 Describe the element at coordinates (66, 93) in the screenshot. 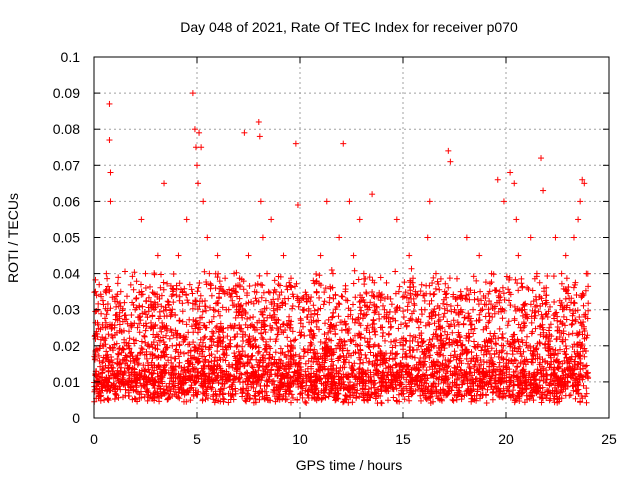

I see `y-tick-label: 0.09` at that location.